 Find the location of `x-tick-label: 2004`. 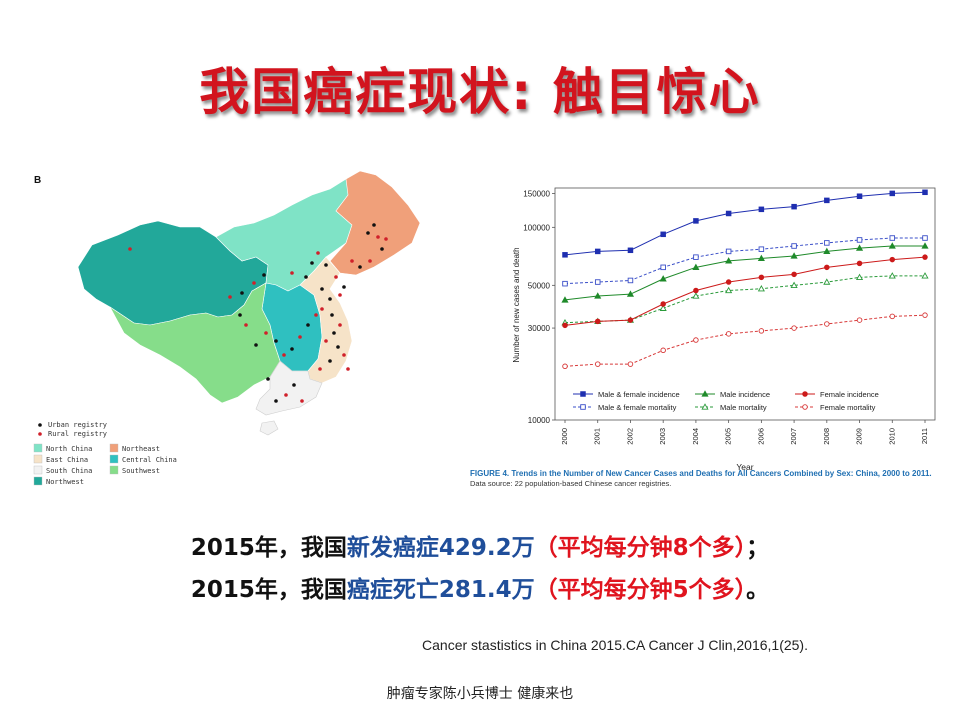

x-tick-label: 2004 is located at coordinates (695, 436).